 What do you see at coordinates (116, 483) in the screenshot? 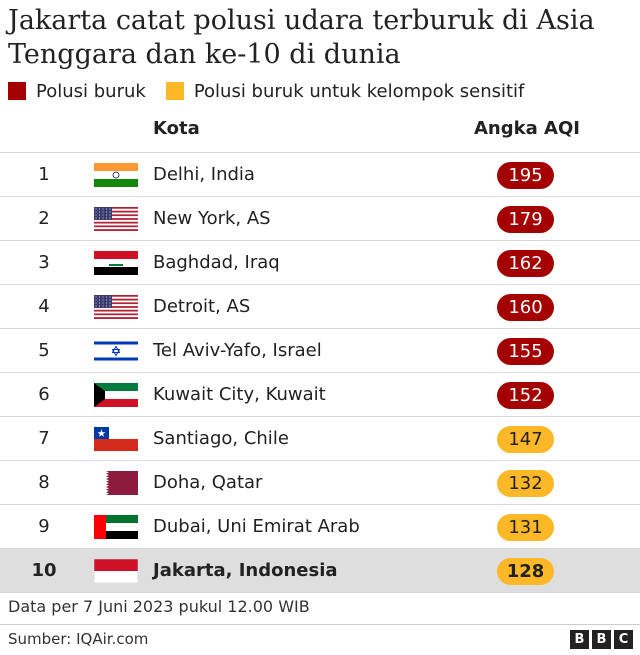
I see `qatar-flag-icon` at bounding box center [116, 483].